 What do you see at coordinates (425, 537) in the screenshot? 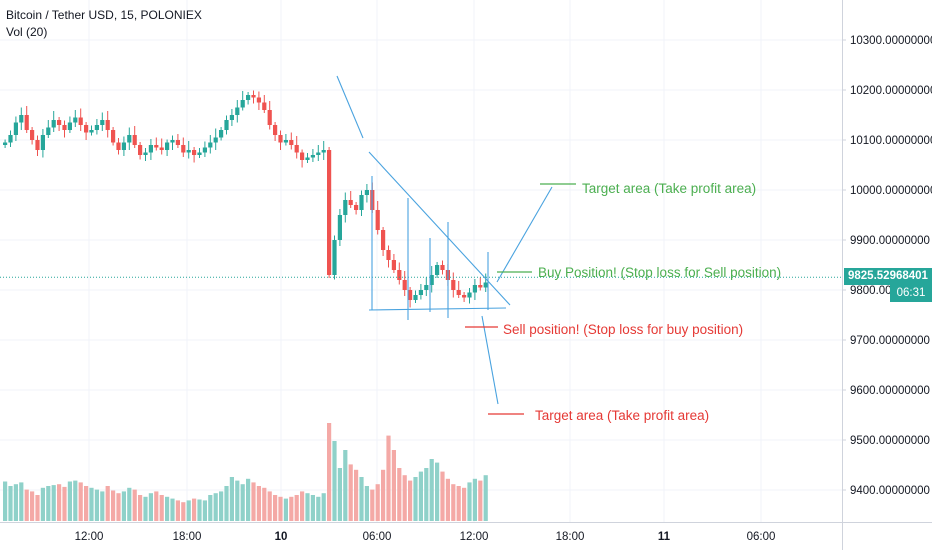
I see `time-axis-labels: 12:00 18:00 10 06:00 12:00 18:00 11 06:00` at bounding box center [425, 537].